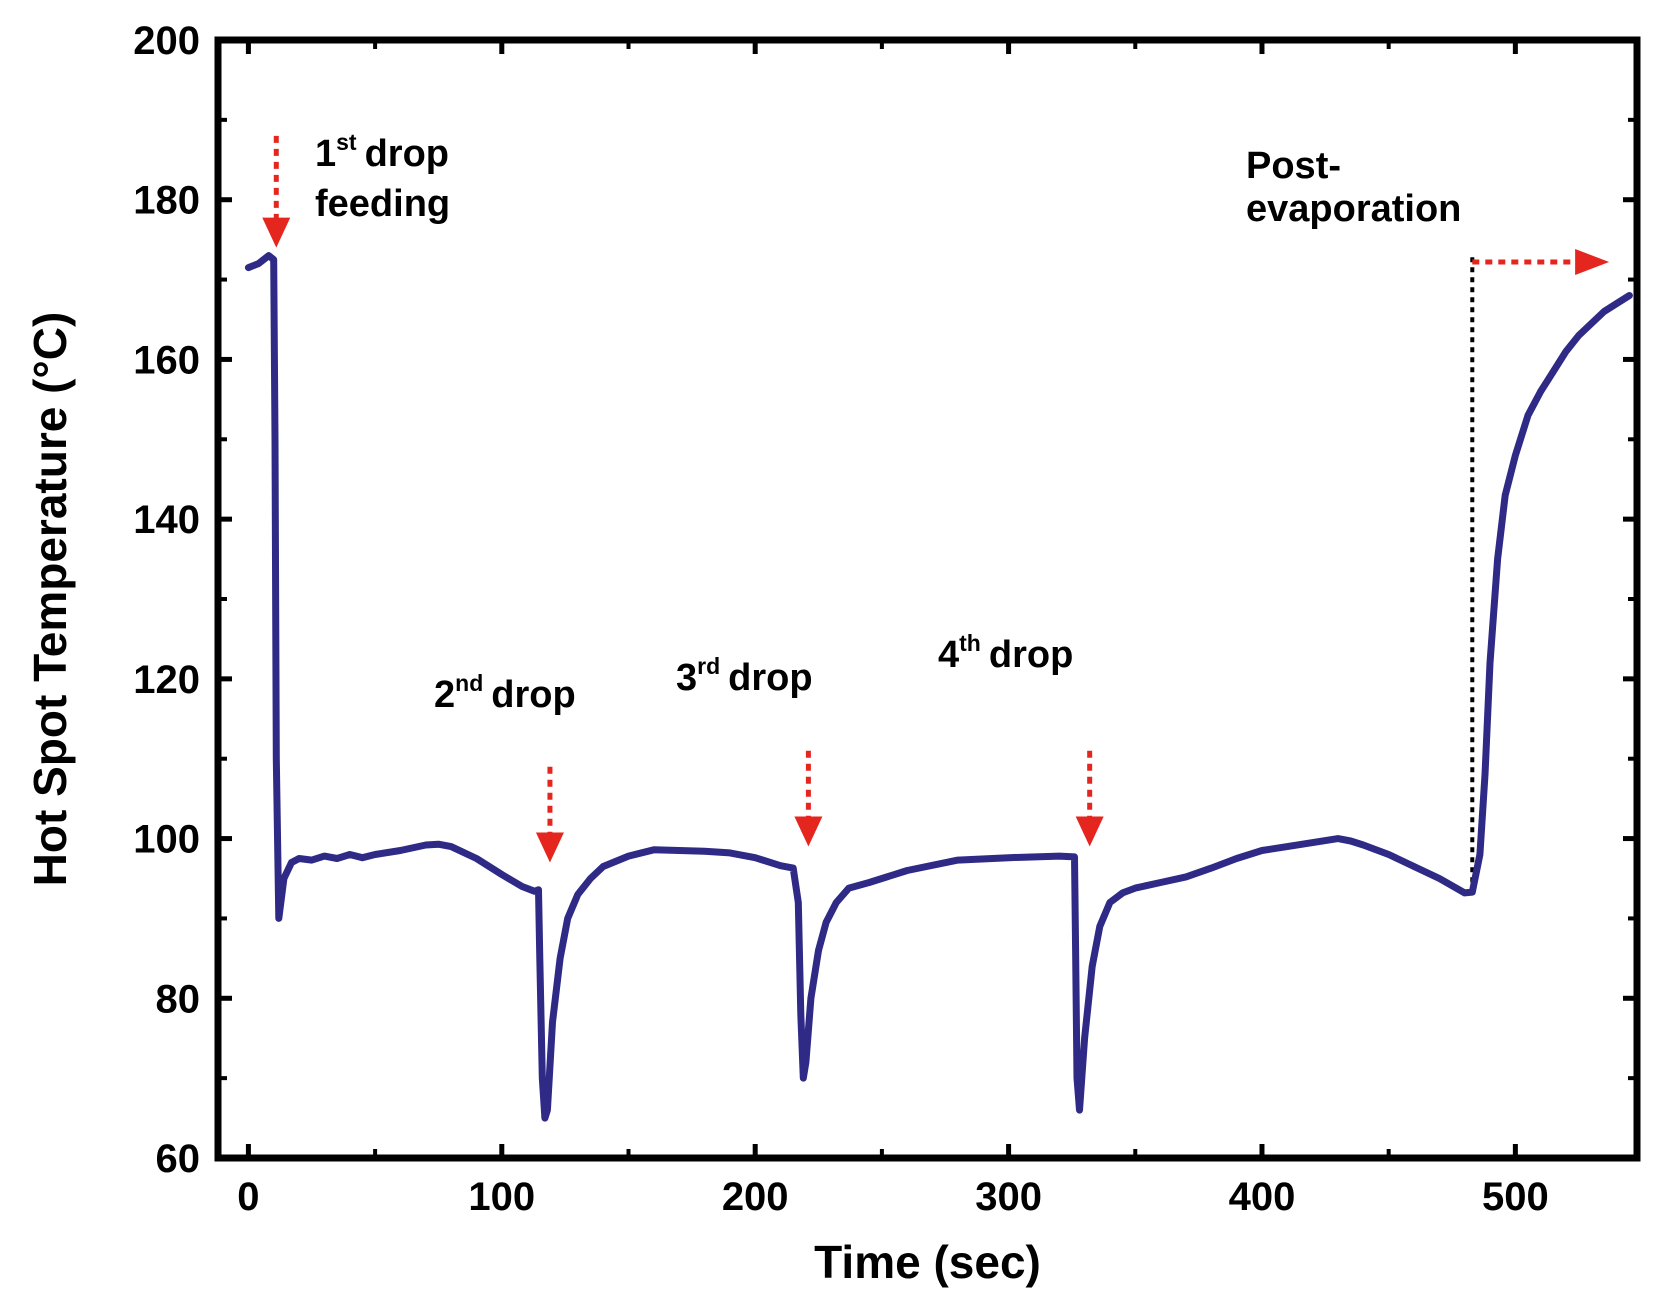 Image resolution: width=1655 pixels, height=1307 pixels. Describe the element at coordinates (1031, 655) in the screenshot. I see `annot-drop-4-word: drop` at that location.